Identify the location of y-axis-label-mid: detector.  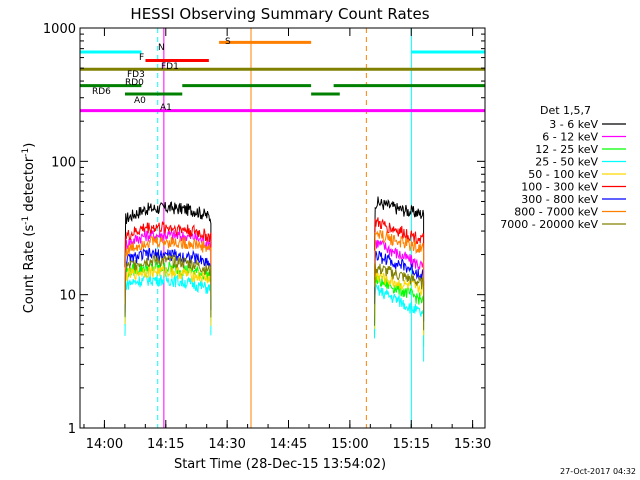
(29, 186).